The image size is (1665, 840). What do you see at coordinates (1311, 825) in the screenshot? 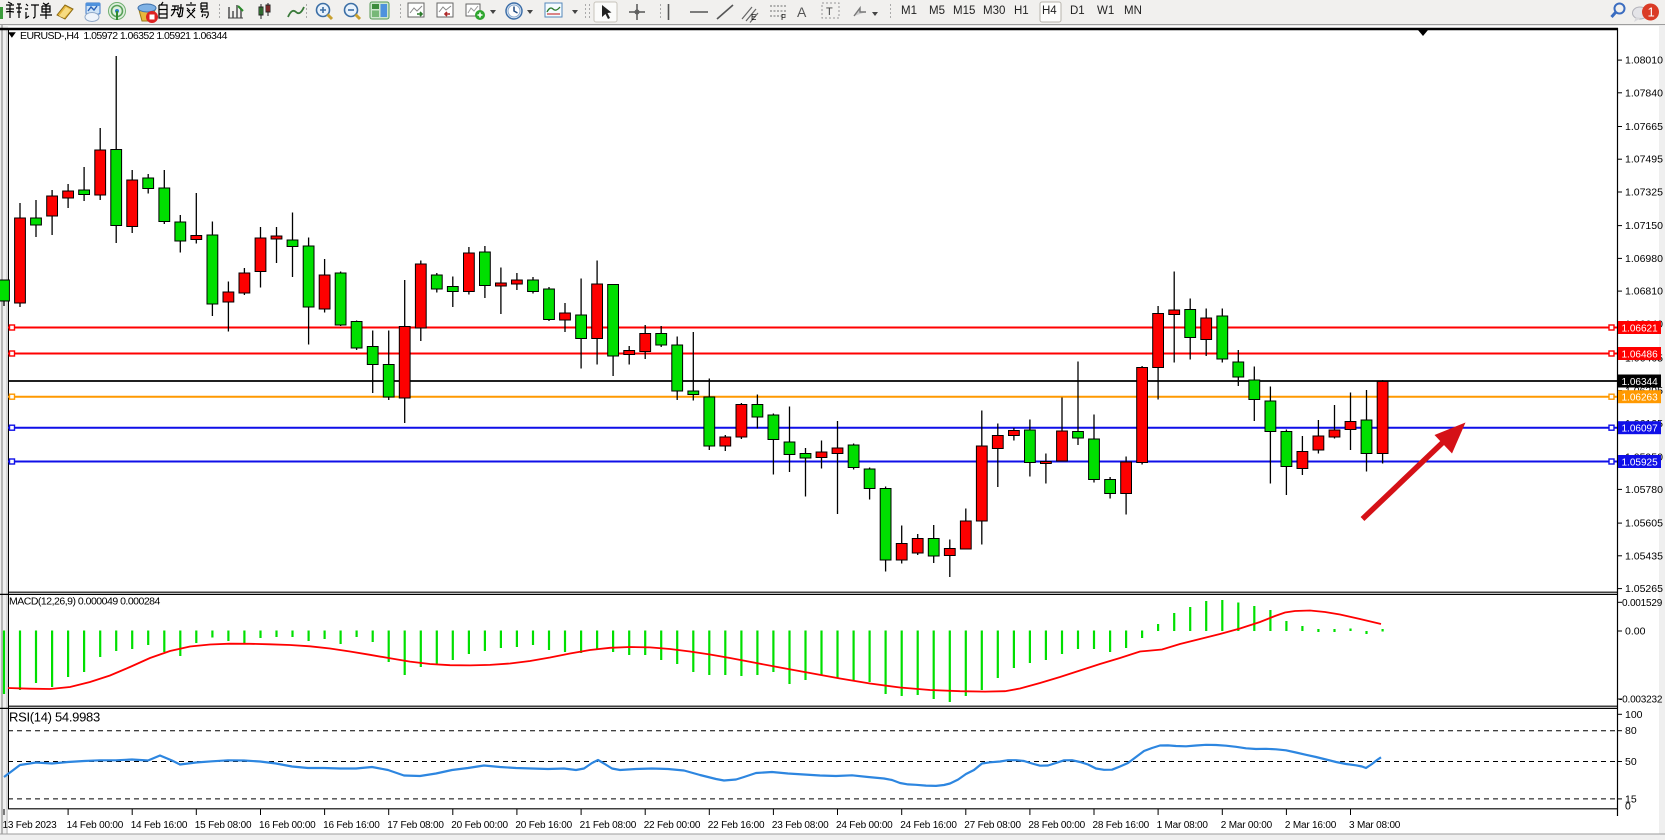
I see `svg-text: 2 Mar 16:00` at bounding box center [1311, 825].